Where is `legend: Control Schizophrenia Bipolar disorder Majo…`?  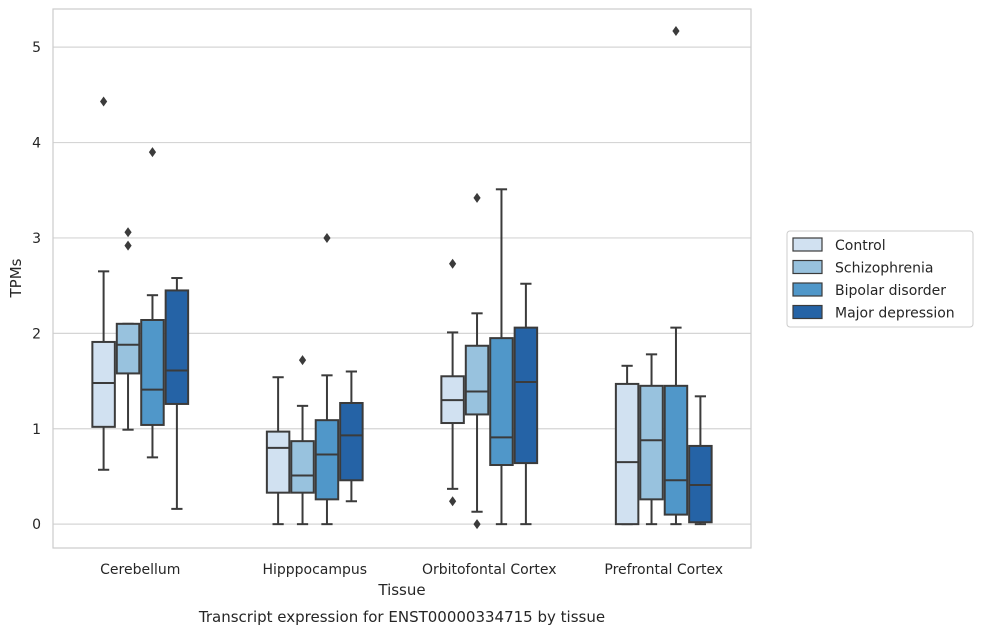 legend: Control Schizophrenia Bipolar disorder Majo… is located at coordinates (880, 279).